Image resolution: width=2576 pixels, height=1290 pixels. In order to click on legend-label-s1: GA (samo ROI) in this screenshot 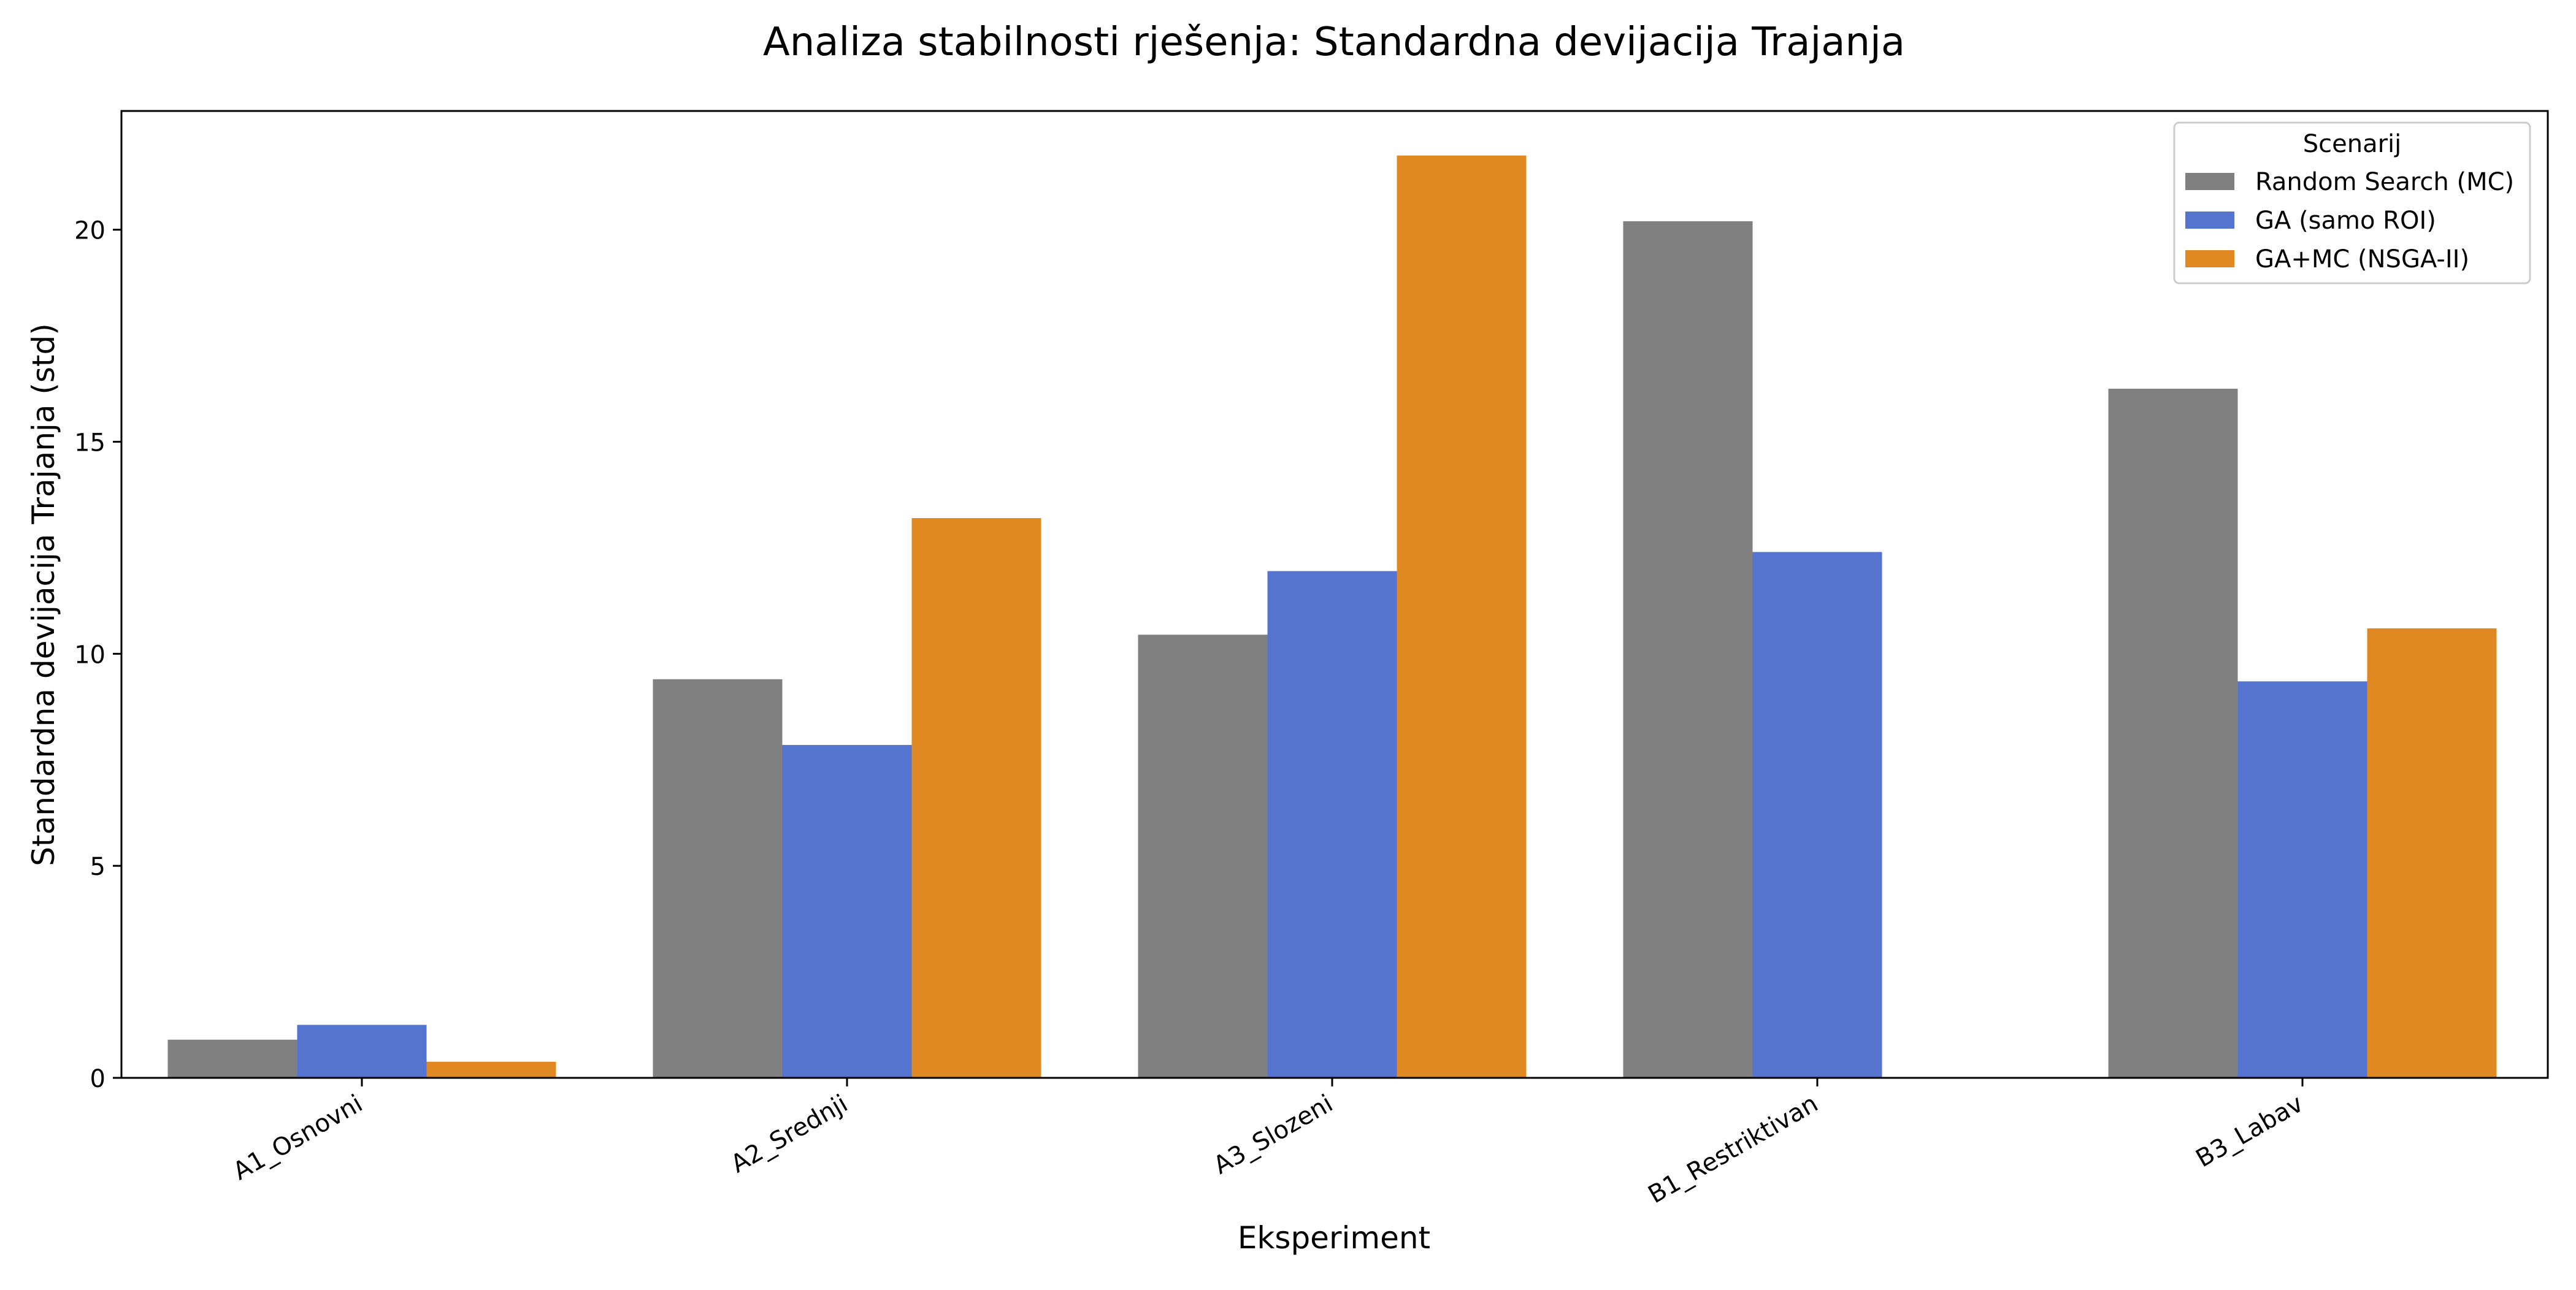, I will do `click(2345, 221)`.